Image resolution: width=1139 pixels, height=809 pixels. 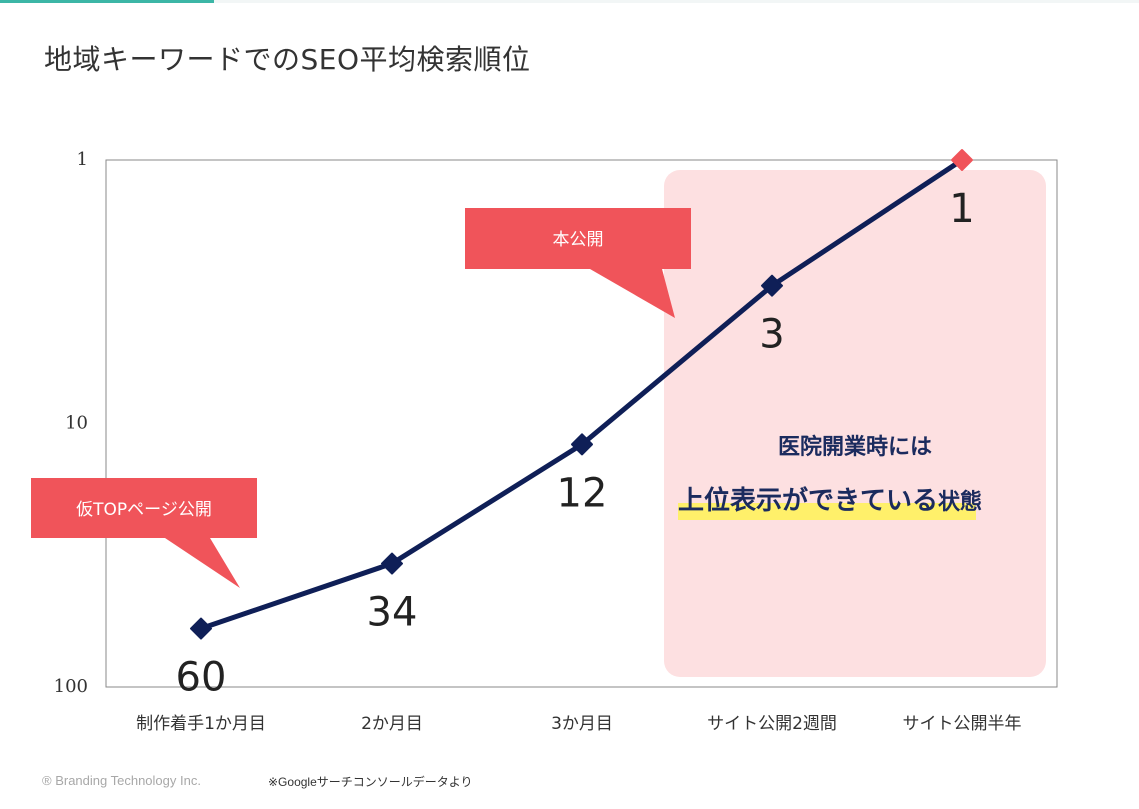 What do you see at coordinates (287, 59) in the screenshot?
I see `page-title: 地域キーワードでのSEO平均検索順位` at bounding box center [287, 59].